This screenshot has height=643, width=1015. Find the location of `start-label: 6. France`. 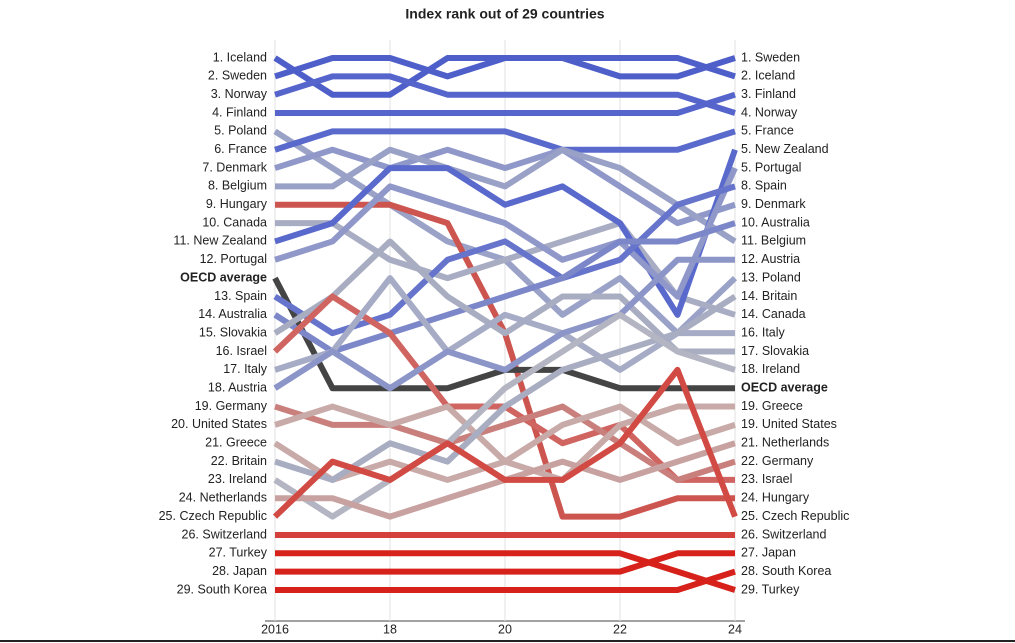

start-label: 6. France is located at coordinates (240, 149).